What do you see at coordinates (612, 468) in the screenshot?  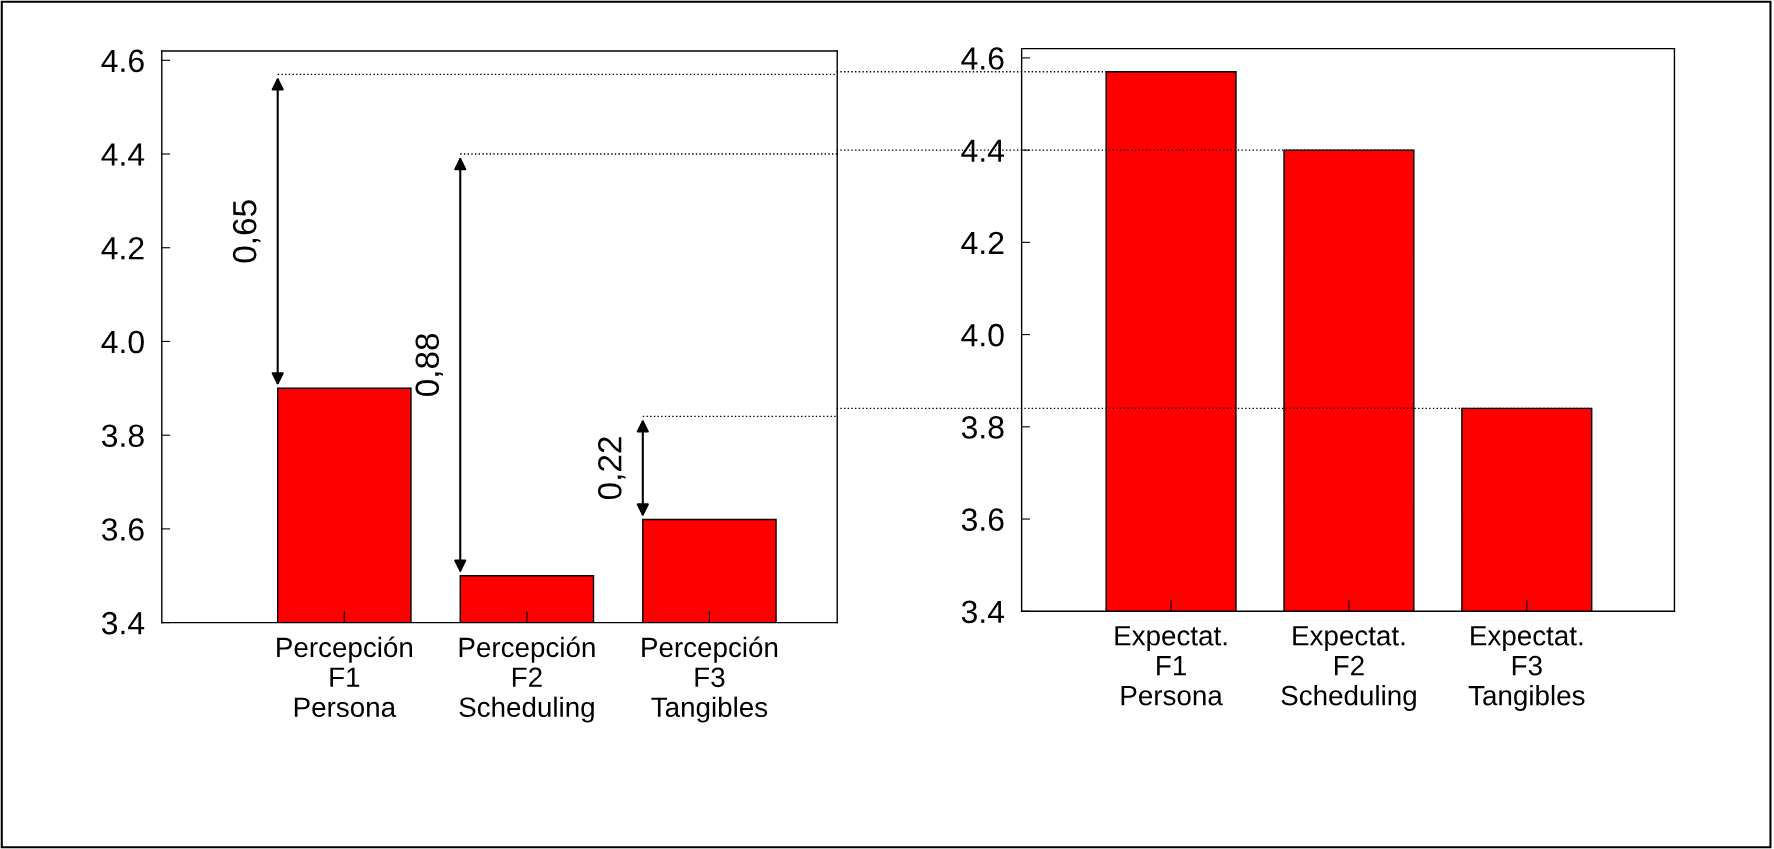 I see `annotation: 0,22` at bounding box center [612, 468].